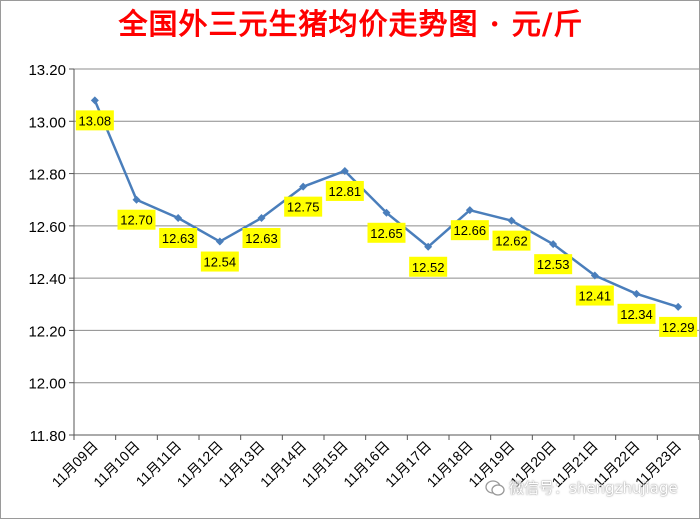 Image resolution: width=700 pixels, height=519 pixels. What do you see at coordinates (47, 331) in the screenshot?
I see `y-tick-label: 12.20` at bounding box center [47, 331].